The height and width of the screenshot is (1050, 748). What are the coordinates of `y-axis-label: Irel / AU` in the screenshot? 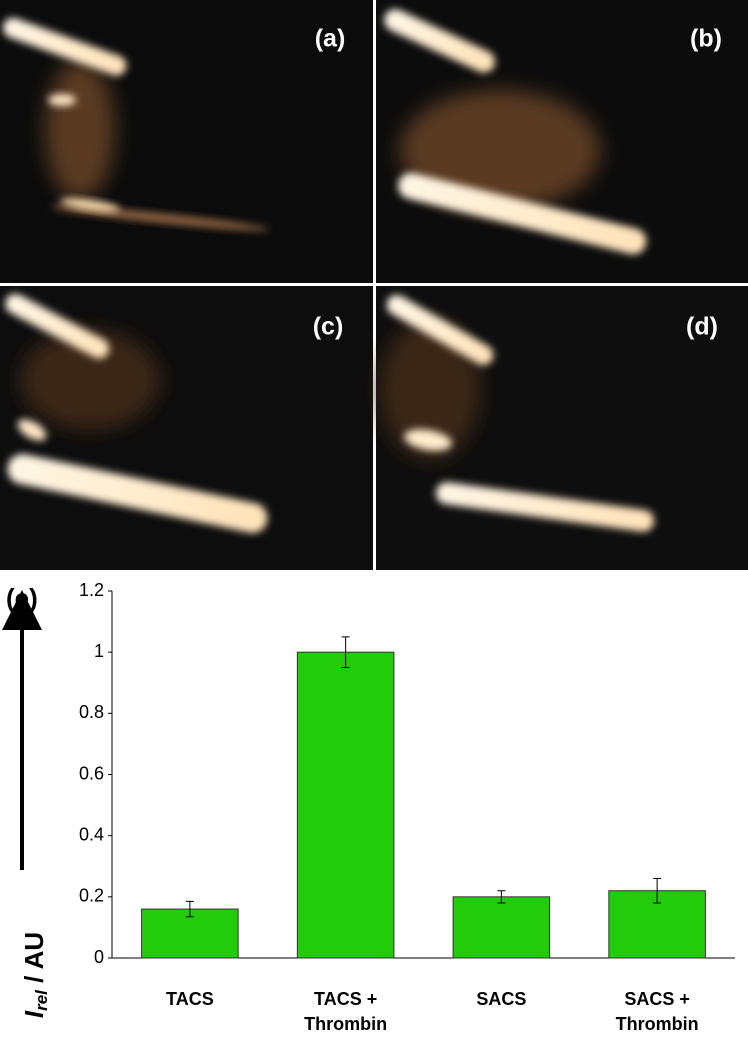 It's located at (35, 975).